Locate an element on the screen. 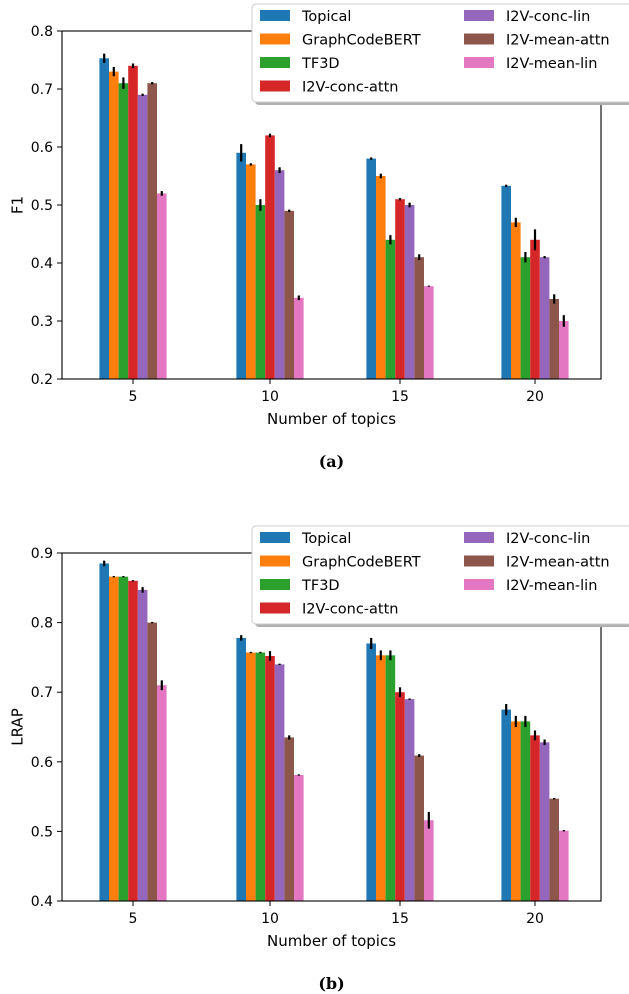 This screenshot has width=629, height=994. y-tick-label: 0.7 is located at coordinates (42, 693).